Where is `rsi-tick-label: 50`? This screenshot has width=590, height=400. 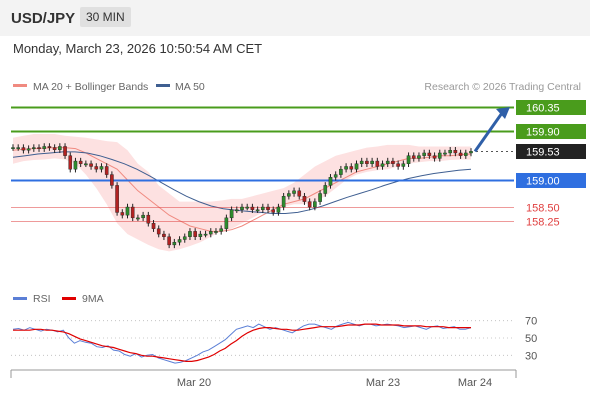 rsi-tick-label: 50 is located at coordinates (531, 339).